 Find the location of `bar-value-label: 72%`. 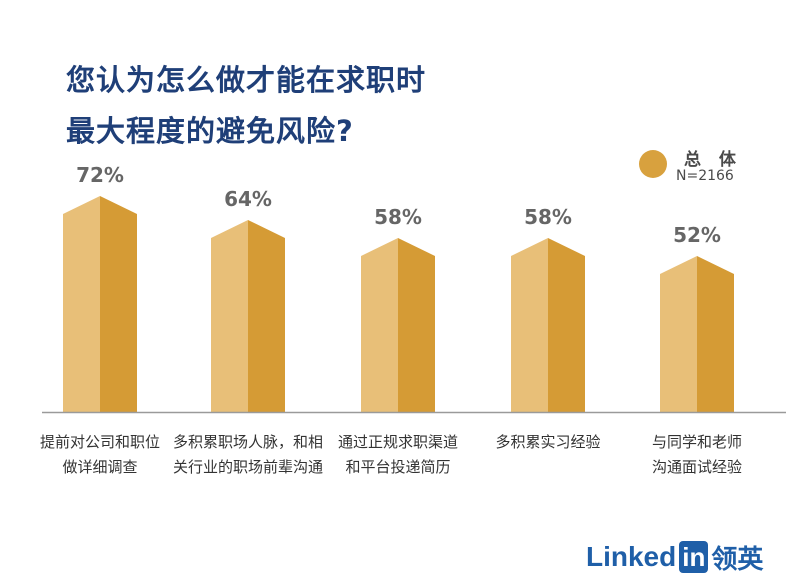

bar-value-label: 72% is located at coordinates (100, 175).